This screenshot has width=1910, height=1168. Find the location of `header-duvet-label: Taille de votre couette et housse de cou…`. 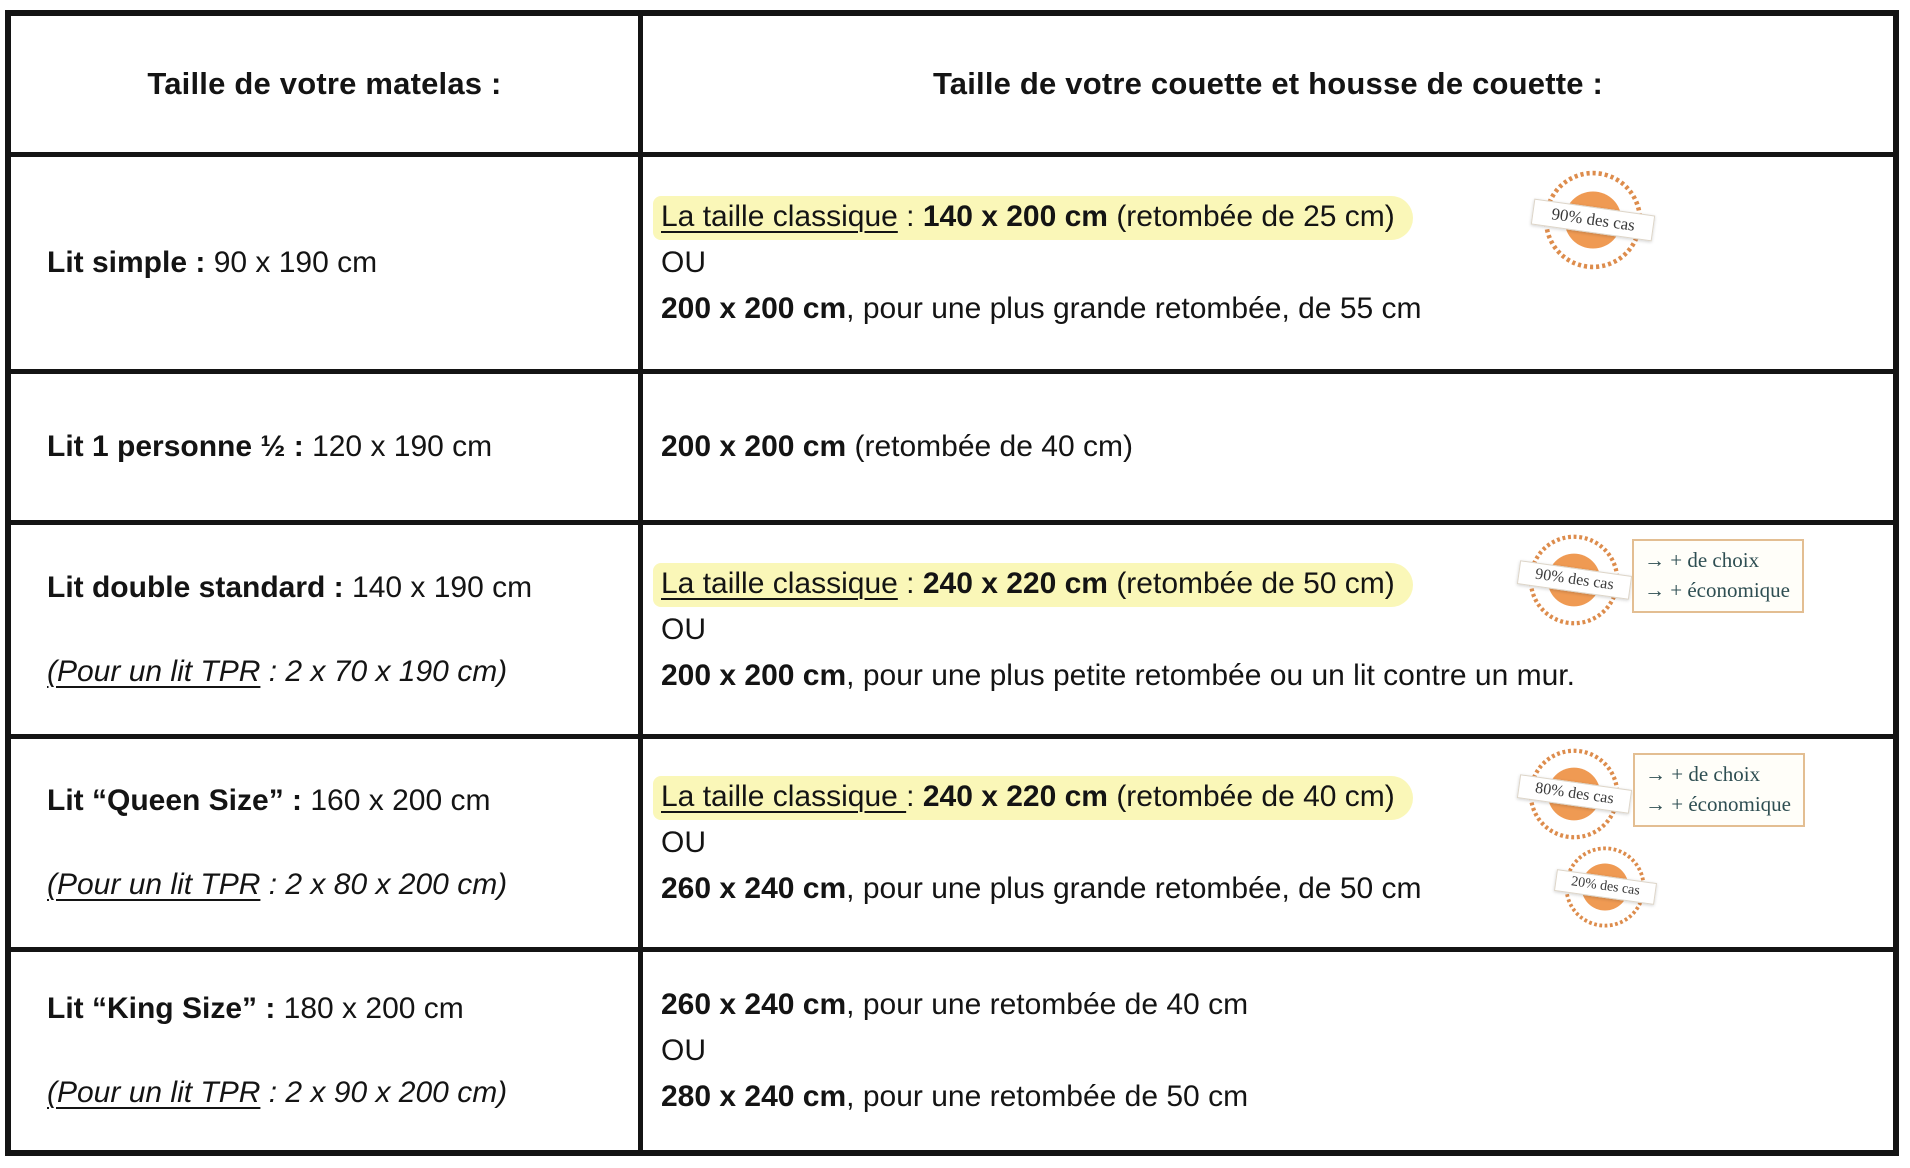

header-duvet-label: Taille de votre couette et housse de cou… is located at coordinates (1268, 83).